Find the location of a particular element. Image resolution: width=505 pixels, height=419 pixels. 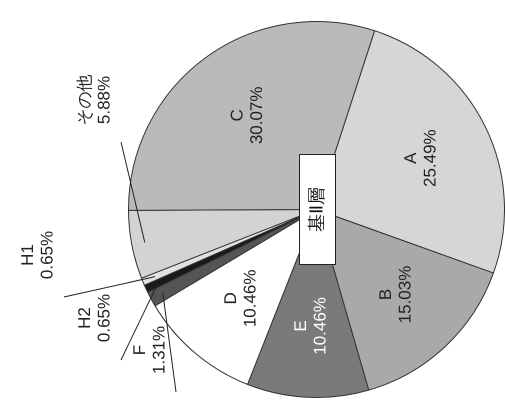

slice-label: D is located at coordinates (230, 298).